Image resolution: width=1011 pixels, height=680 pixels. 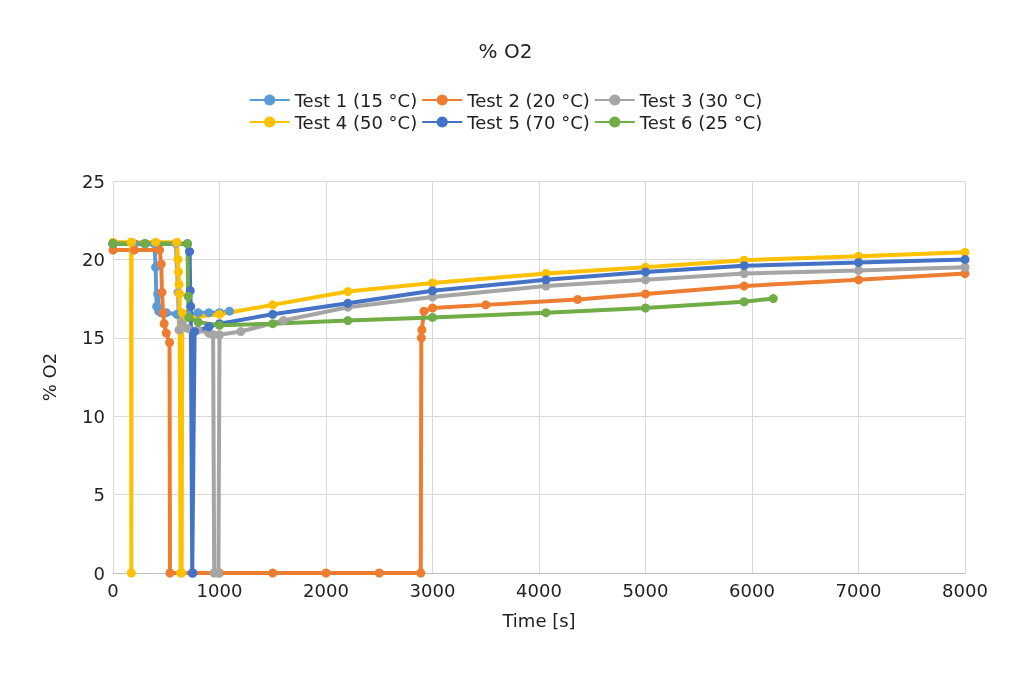 I want to click on x-tick-label: 6000, so click(x=752, y=590).